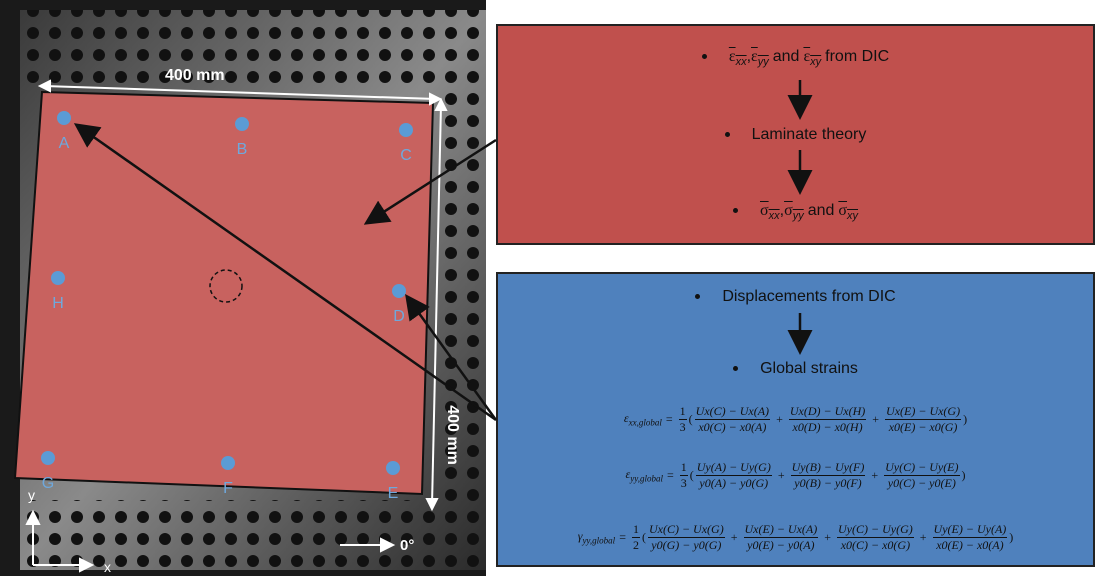 Image resolution: width=1099 pixels, height=576 pixels. Describe the element at coordinates (923, 427) in the screenshot. I see `denominator: x0(E) − x0(G)` at that location.